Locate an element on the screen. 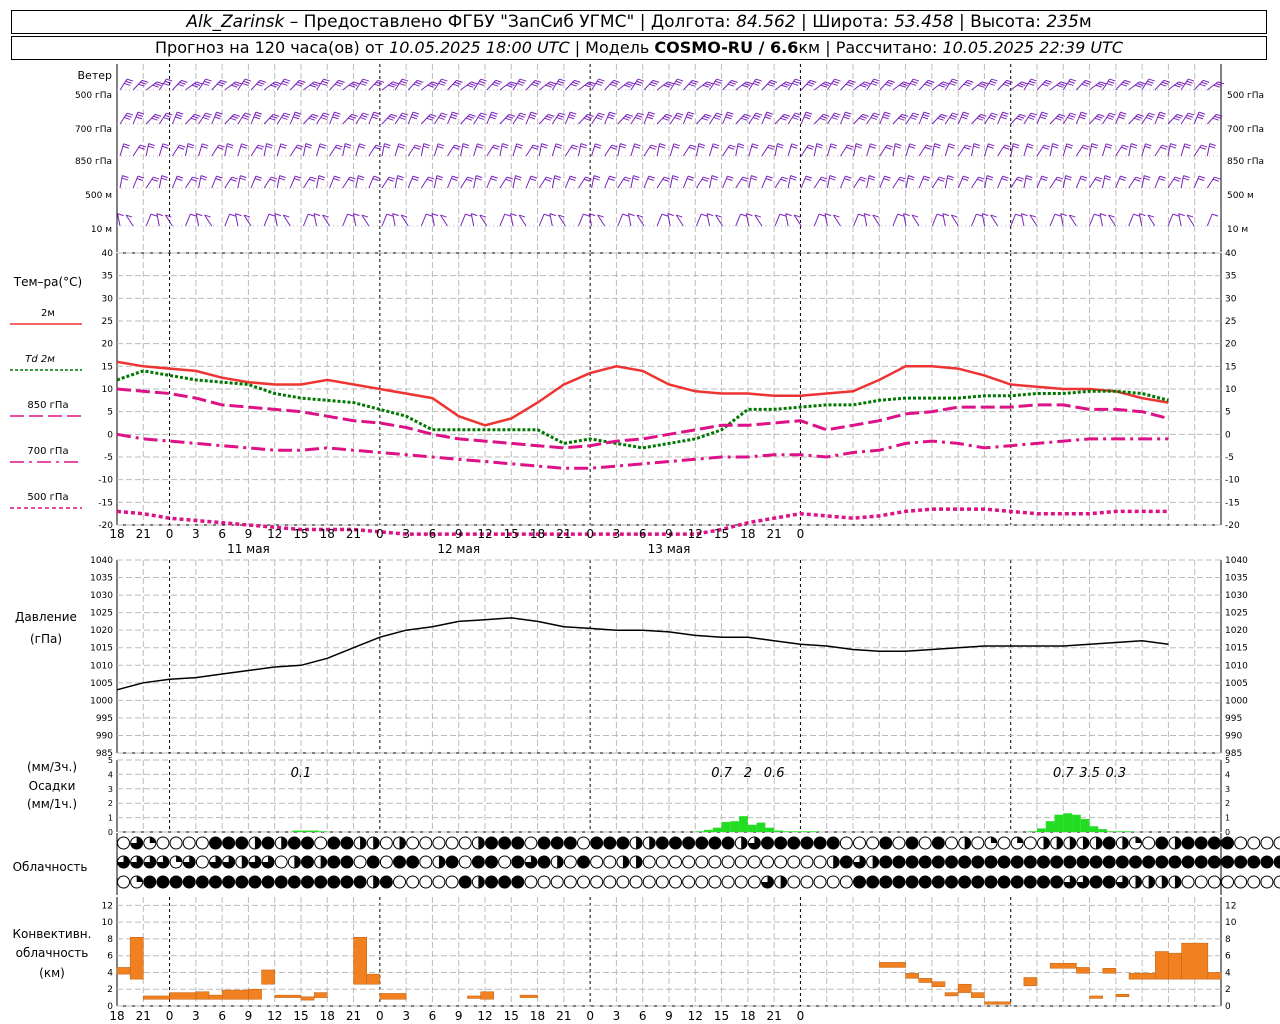 The image size is (1280, 1024). cloud-circle-sector is located at coordinates (1082, 882).